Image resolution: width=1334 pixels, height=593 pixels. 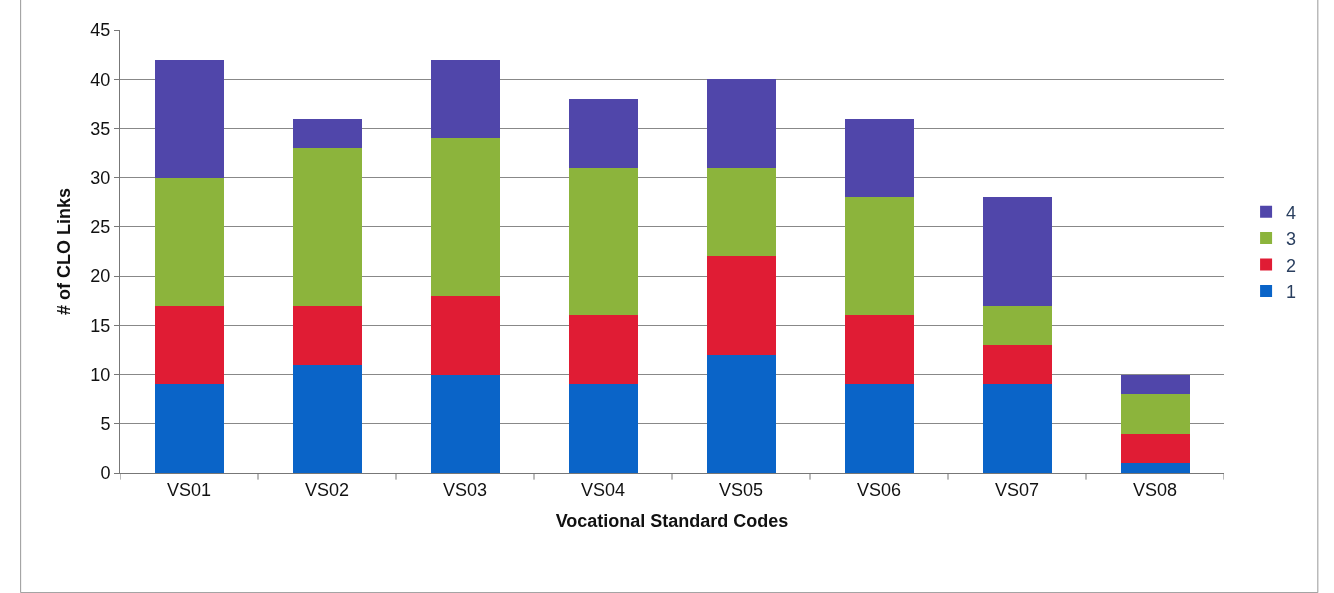 What do you see at coordinates (1291, 265) in the screenshot?
I see `legend-label: 2` at bounding box center [1291, 265].